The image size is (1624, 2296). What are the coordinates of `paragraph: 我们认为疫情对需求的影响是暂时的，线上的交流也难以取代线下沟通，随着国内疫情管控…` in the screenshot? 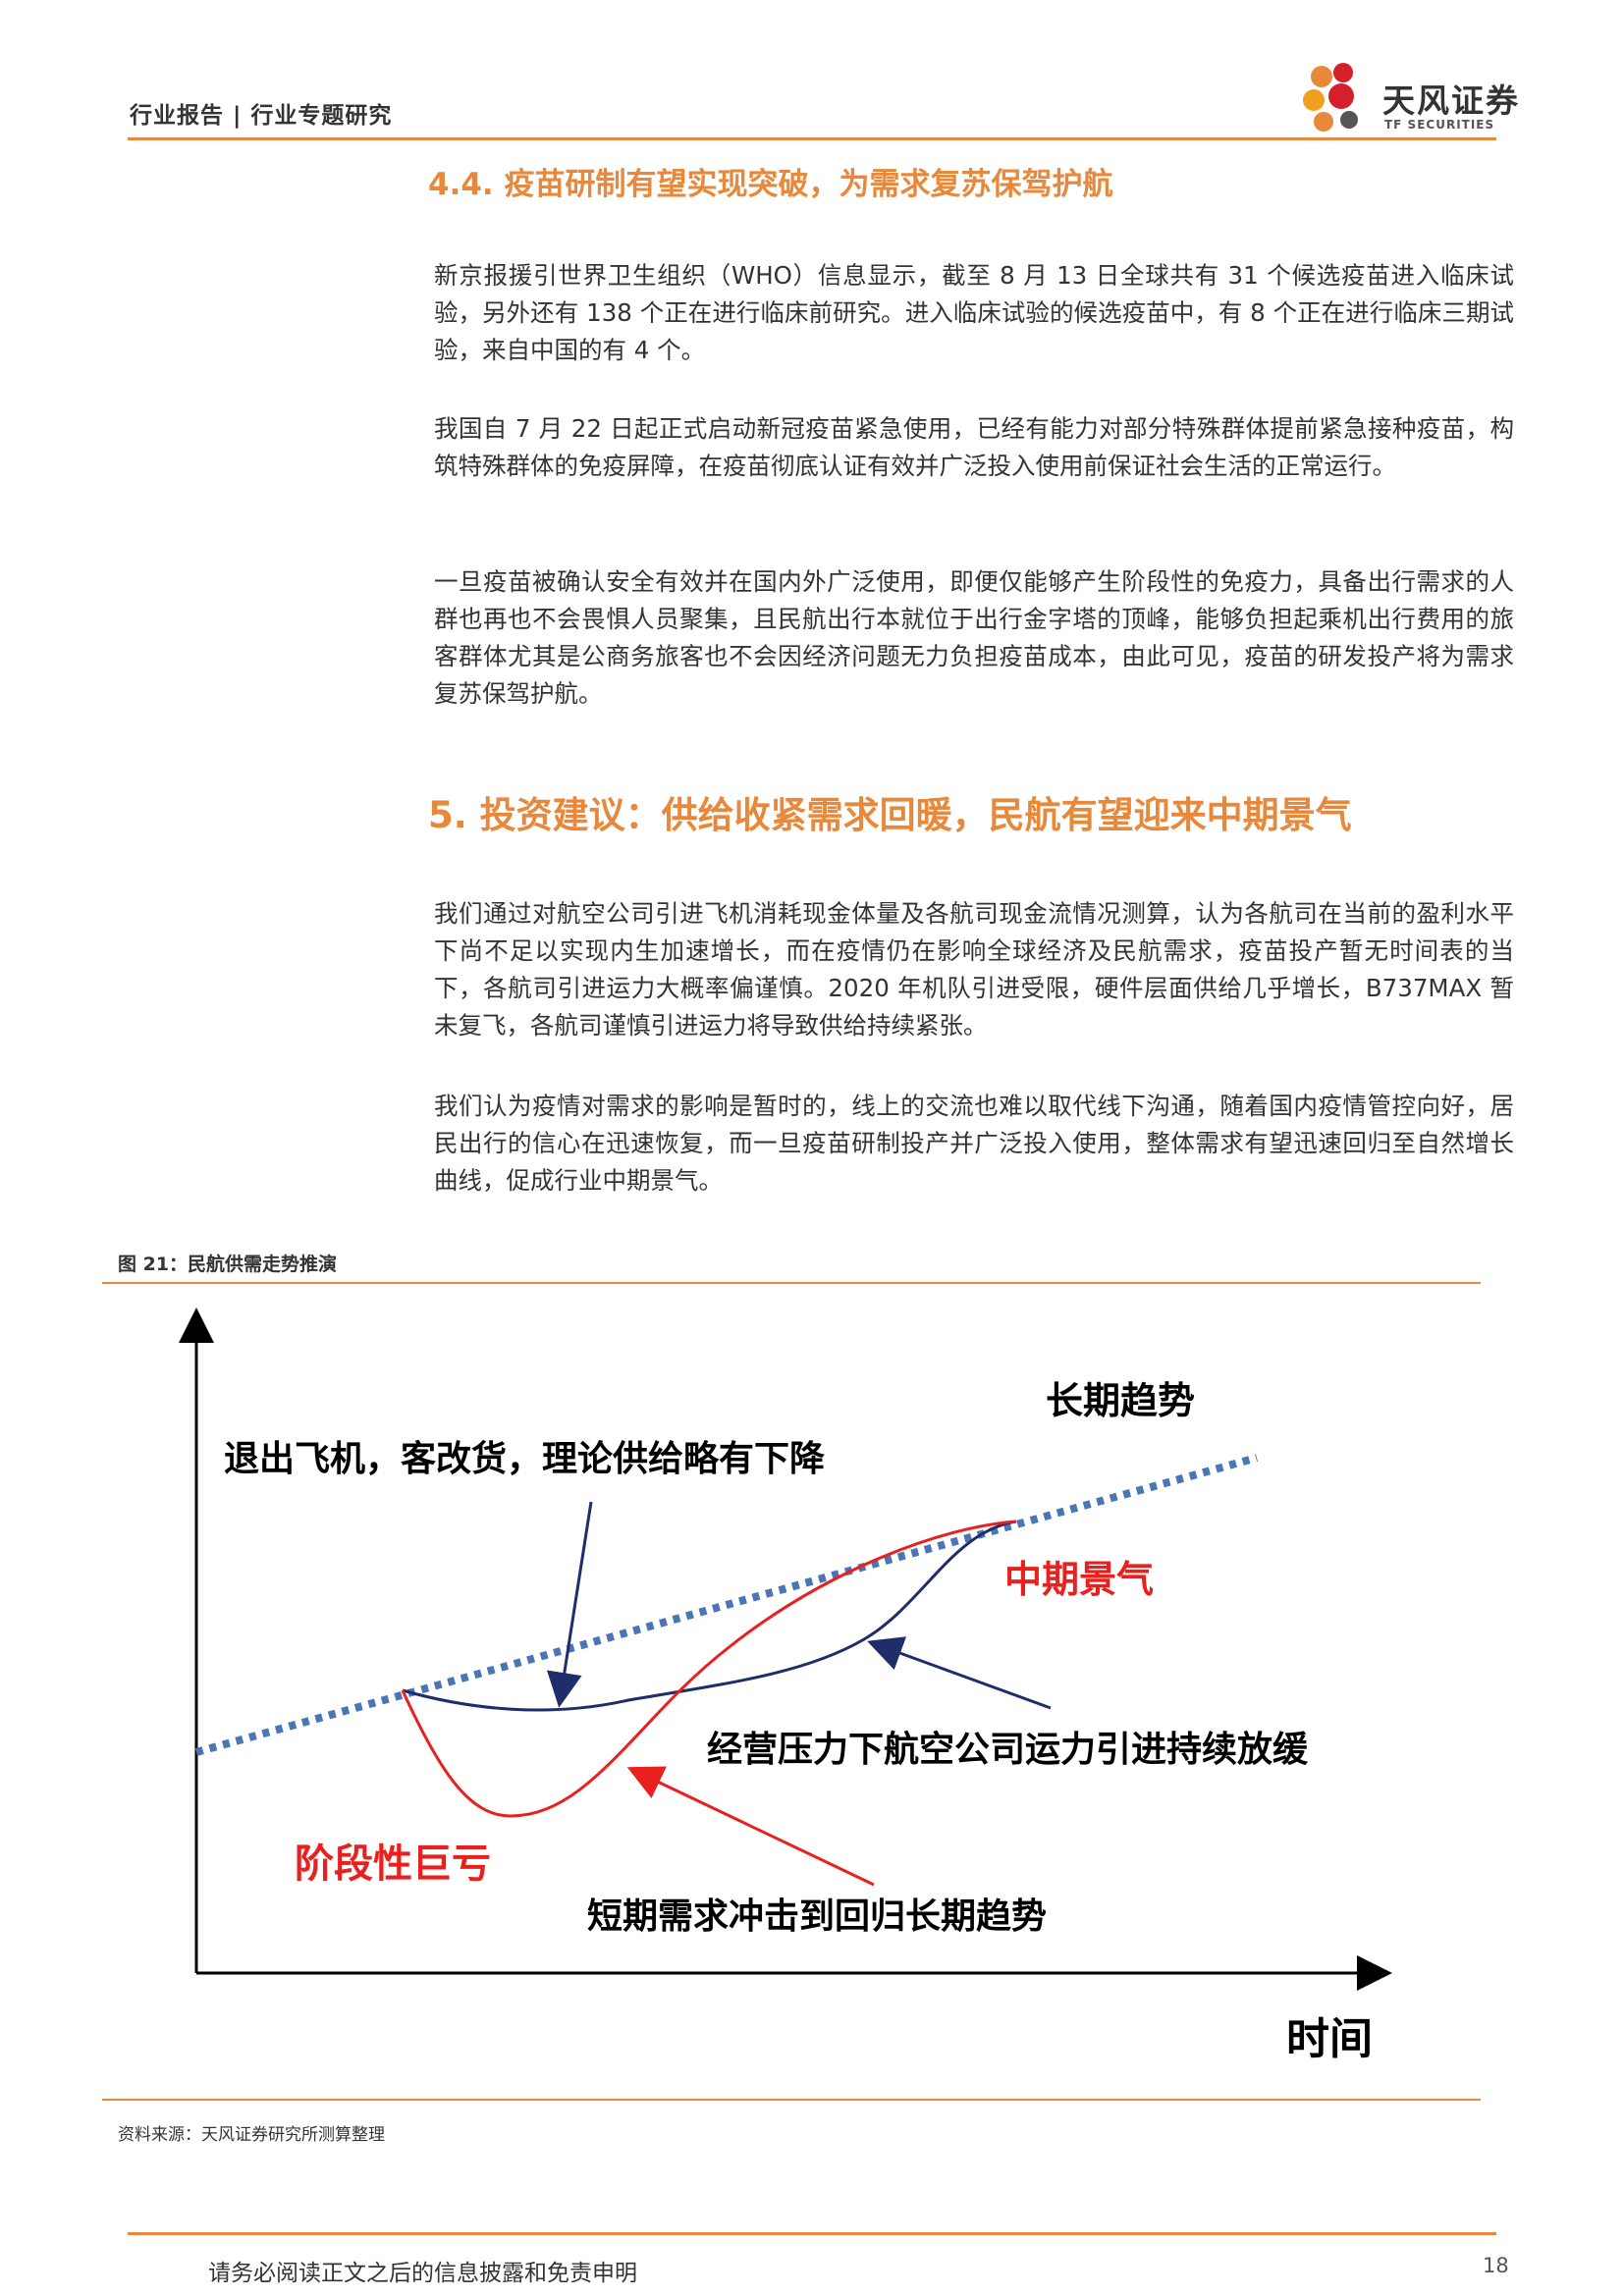 It's located at (974, 1143).